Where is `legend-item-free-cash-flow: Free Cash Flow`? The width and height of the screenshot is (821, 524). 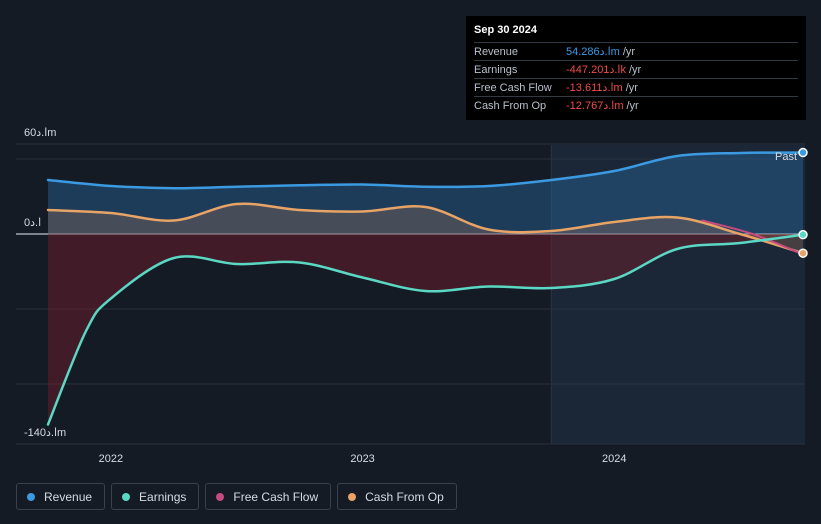
legend-item-free-cash-flow: Free Cash Flow is located at coordinates (268, 496).